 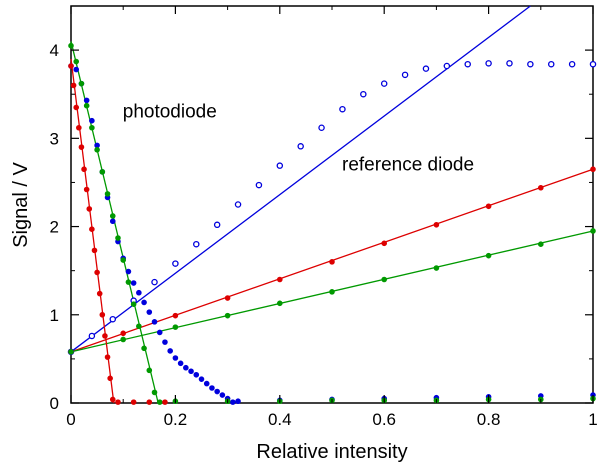 I want to click on annotation-1: reference diode, so click(x=408, y=165).